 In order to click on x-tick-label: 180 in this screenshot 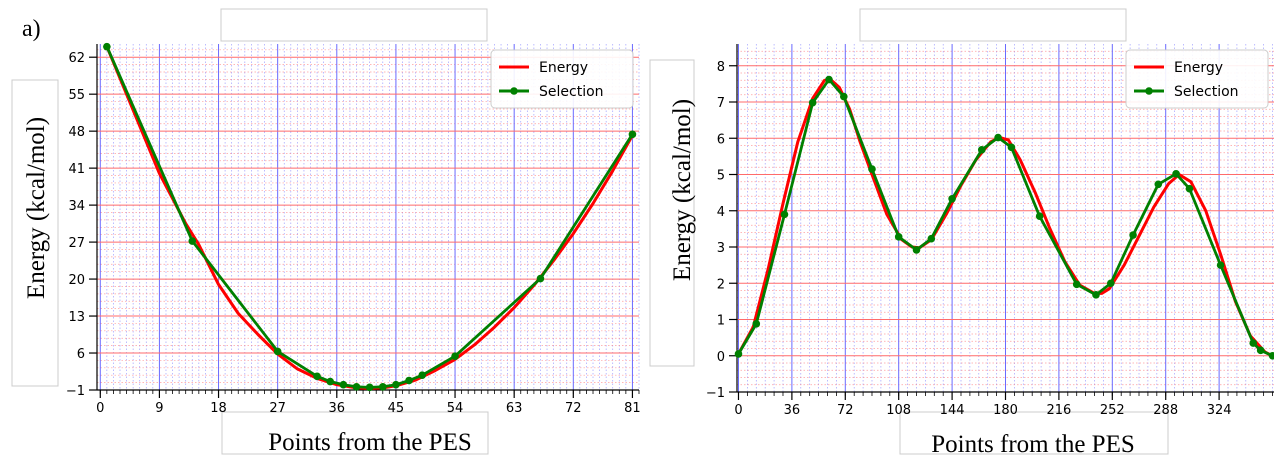, I will do `click(1005, 410)`.